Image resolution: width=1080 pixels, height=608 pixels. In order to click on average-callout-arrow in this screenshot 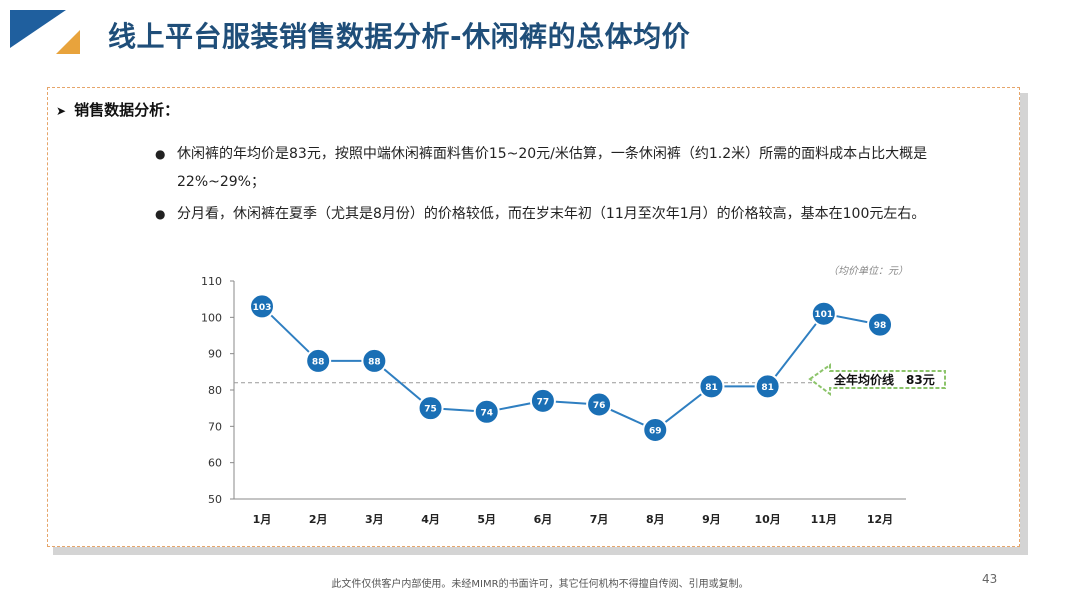, I will do `click(877, 379)`.